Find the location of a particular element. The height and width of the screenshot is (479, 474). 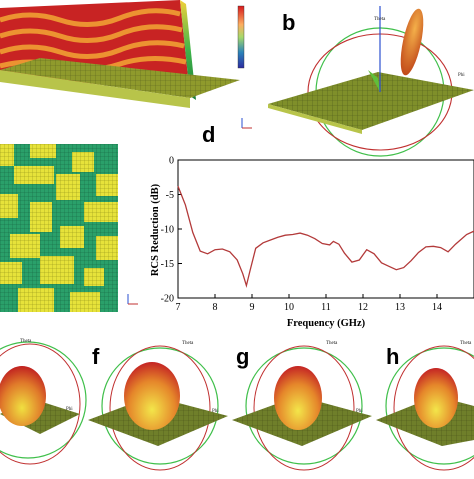

panel-label-f: f is located at coordinates (96, 356).